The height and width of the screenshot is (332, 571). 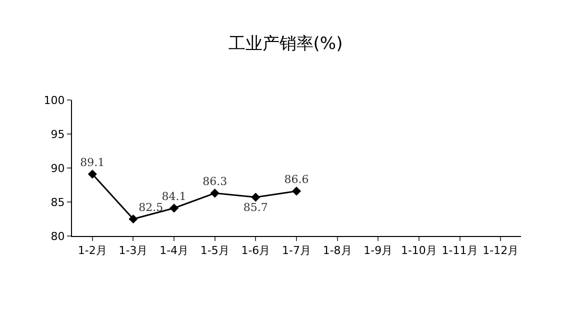 What do you see at coordinates (255, 207) in the screenshot?
I see `data-label: 85.7` at bounding box center [255, 207].